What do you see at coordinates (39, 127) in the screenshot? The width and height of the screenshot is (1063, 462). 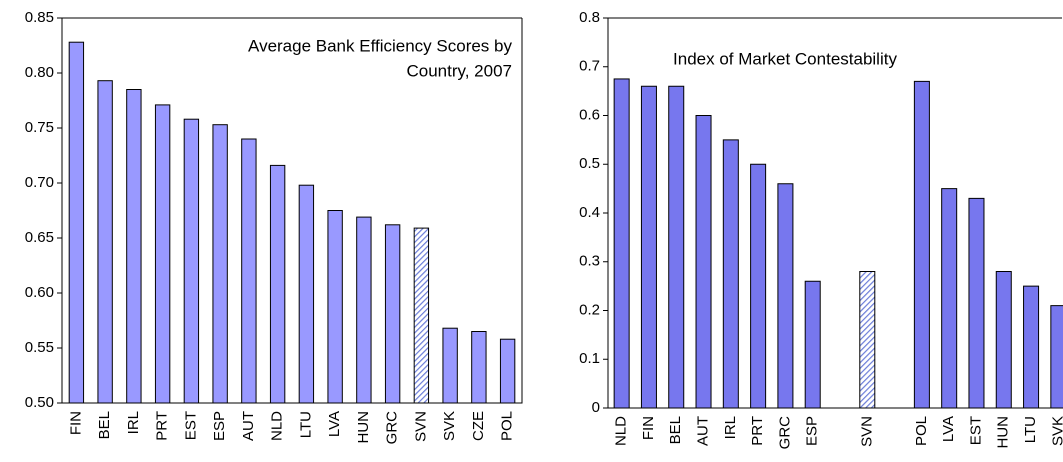 I see `y-tick-label: 0.75` at bounding box center [39, 127].